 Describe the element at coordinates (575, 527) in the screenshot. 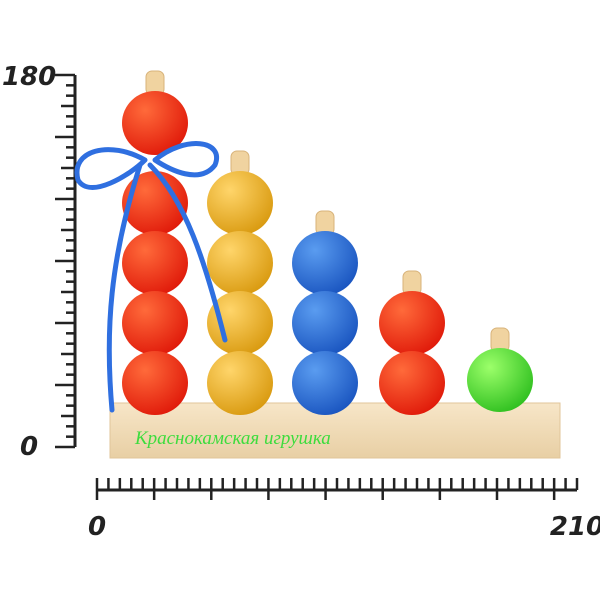

I see `horizontal-ruler-end-label: 210` at that location.